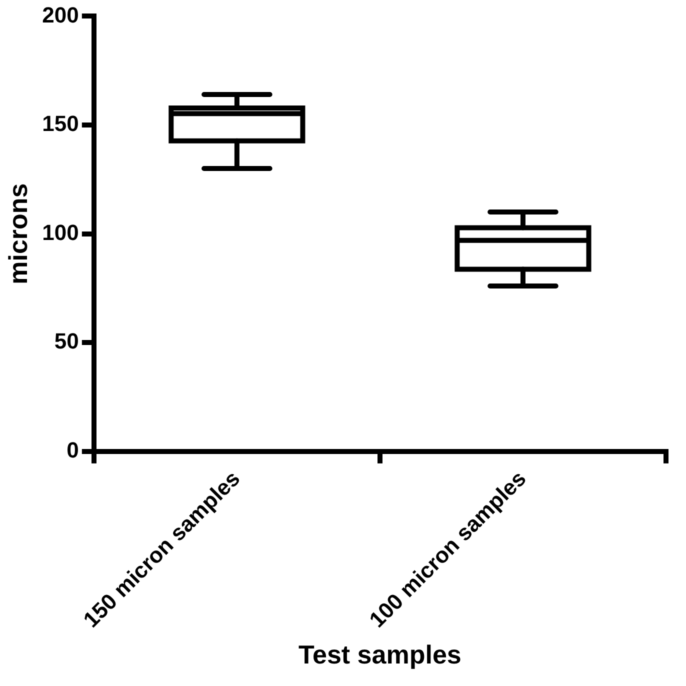 The image size is (686, 686). Describe the element at coordinates (60, 232) in the screenshot. I see `y-tick-label: 100` at that location.